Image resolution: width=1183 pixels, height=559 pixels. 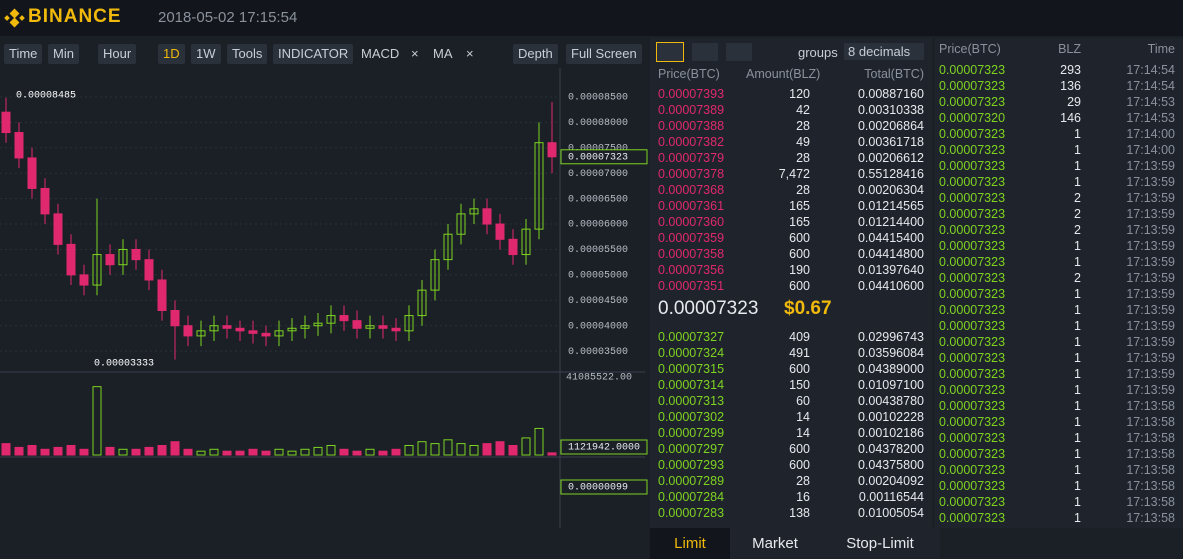 What do you see at coordinates (803, 142) in the screenshot?
I see `ask-cell: 49` at bounding box center [803, 142].